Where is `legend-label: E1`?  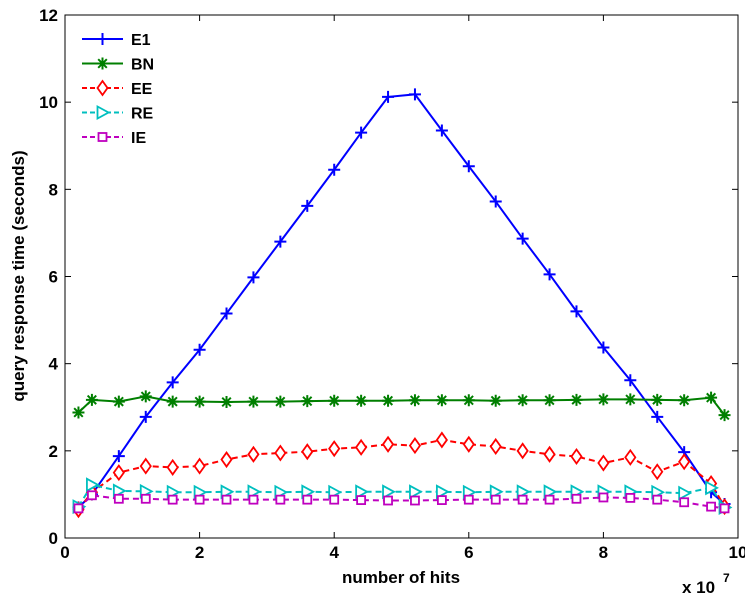
legend-label: E1 is located at coordinates (141, 40).